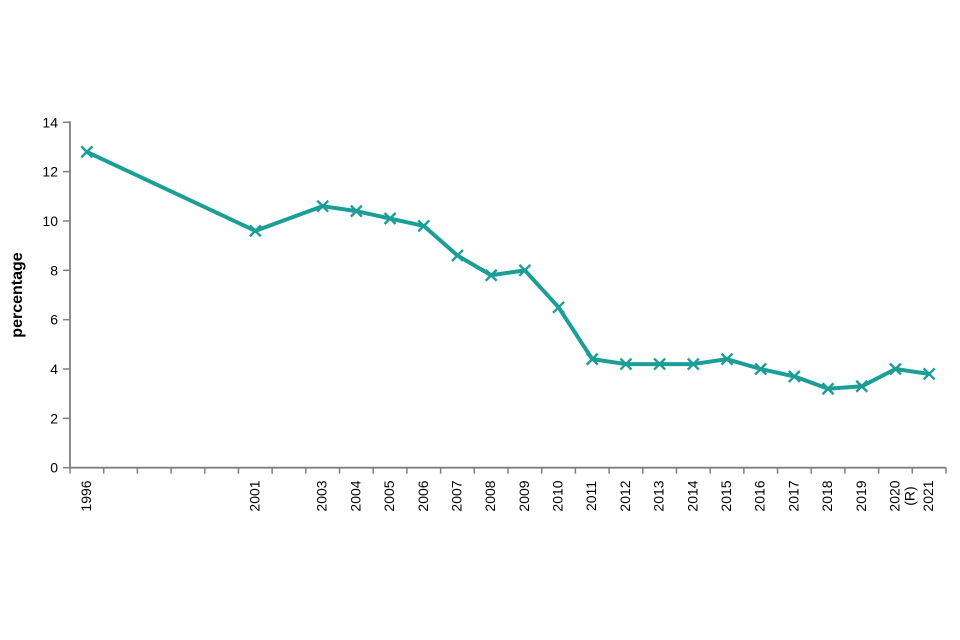 The image size is (960, 640). Describe the element at coordinates (54, 418) in the screenshot. I see `y-tick-label: 2` at that location.